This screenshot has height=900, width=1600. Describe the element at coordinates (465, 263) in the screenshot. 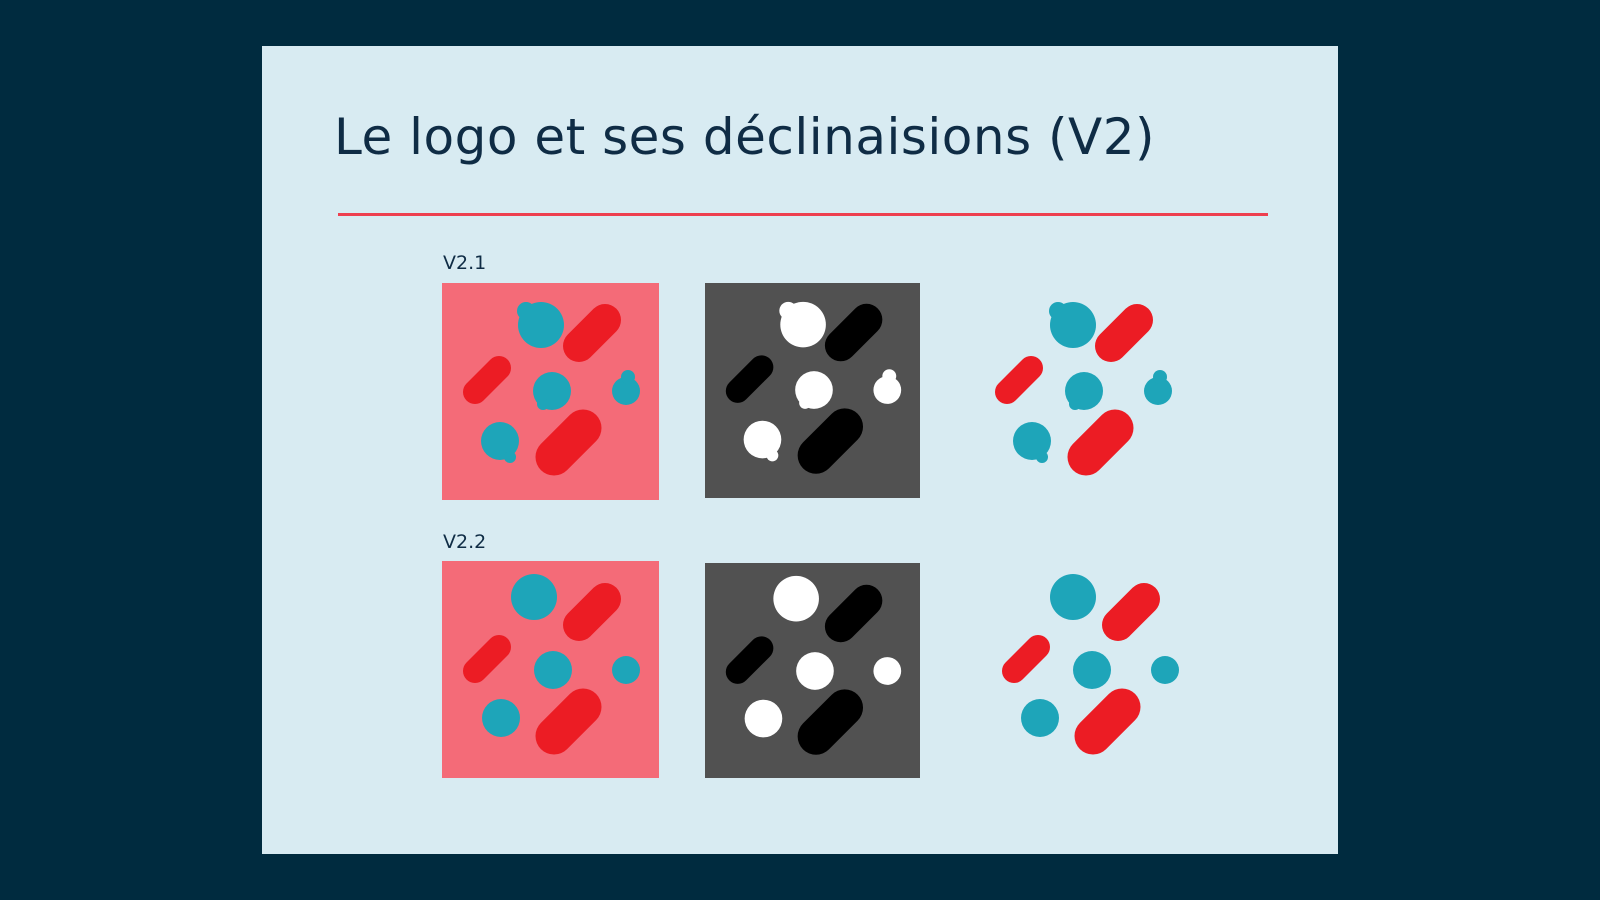

I see `variant-label-v2-1: V2.1` at that location.